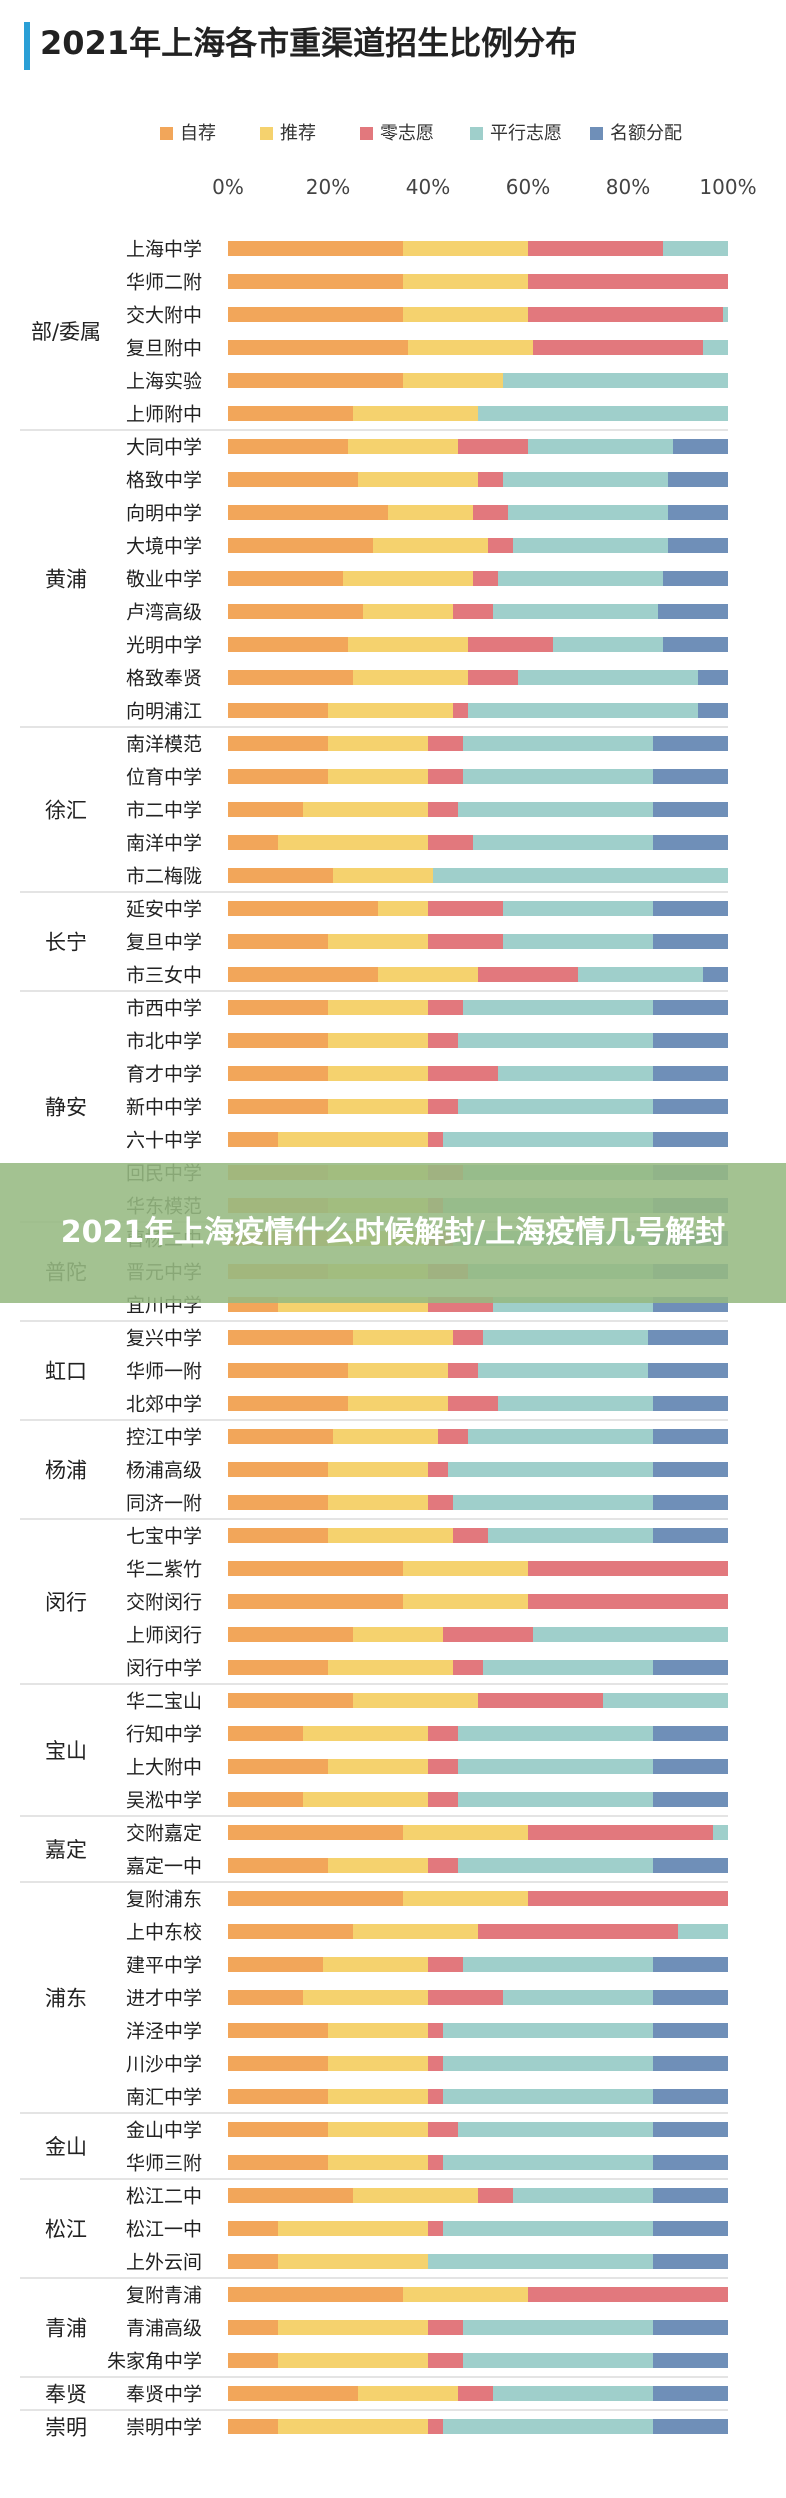 This screenshot has width=786, height=2498. What do you see at coordinates (596, 133) in the screenshot?
I see `legend-swatch` at bounding box center [596, 133].